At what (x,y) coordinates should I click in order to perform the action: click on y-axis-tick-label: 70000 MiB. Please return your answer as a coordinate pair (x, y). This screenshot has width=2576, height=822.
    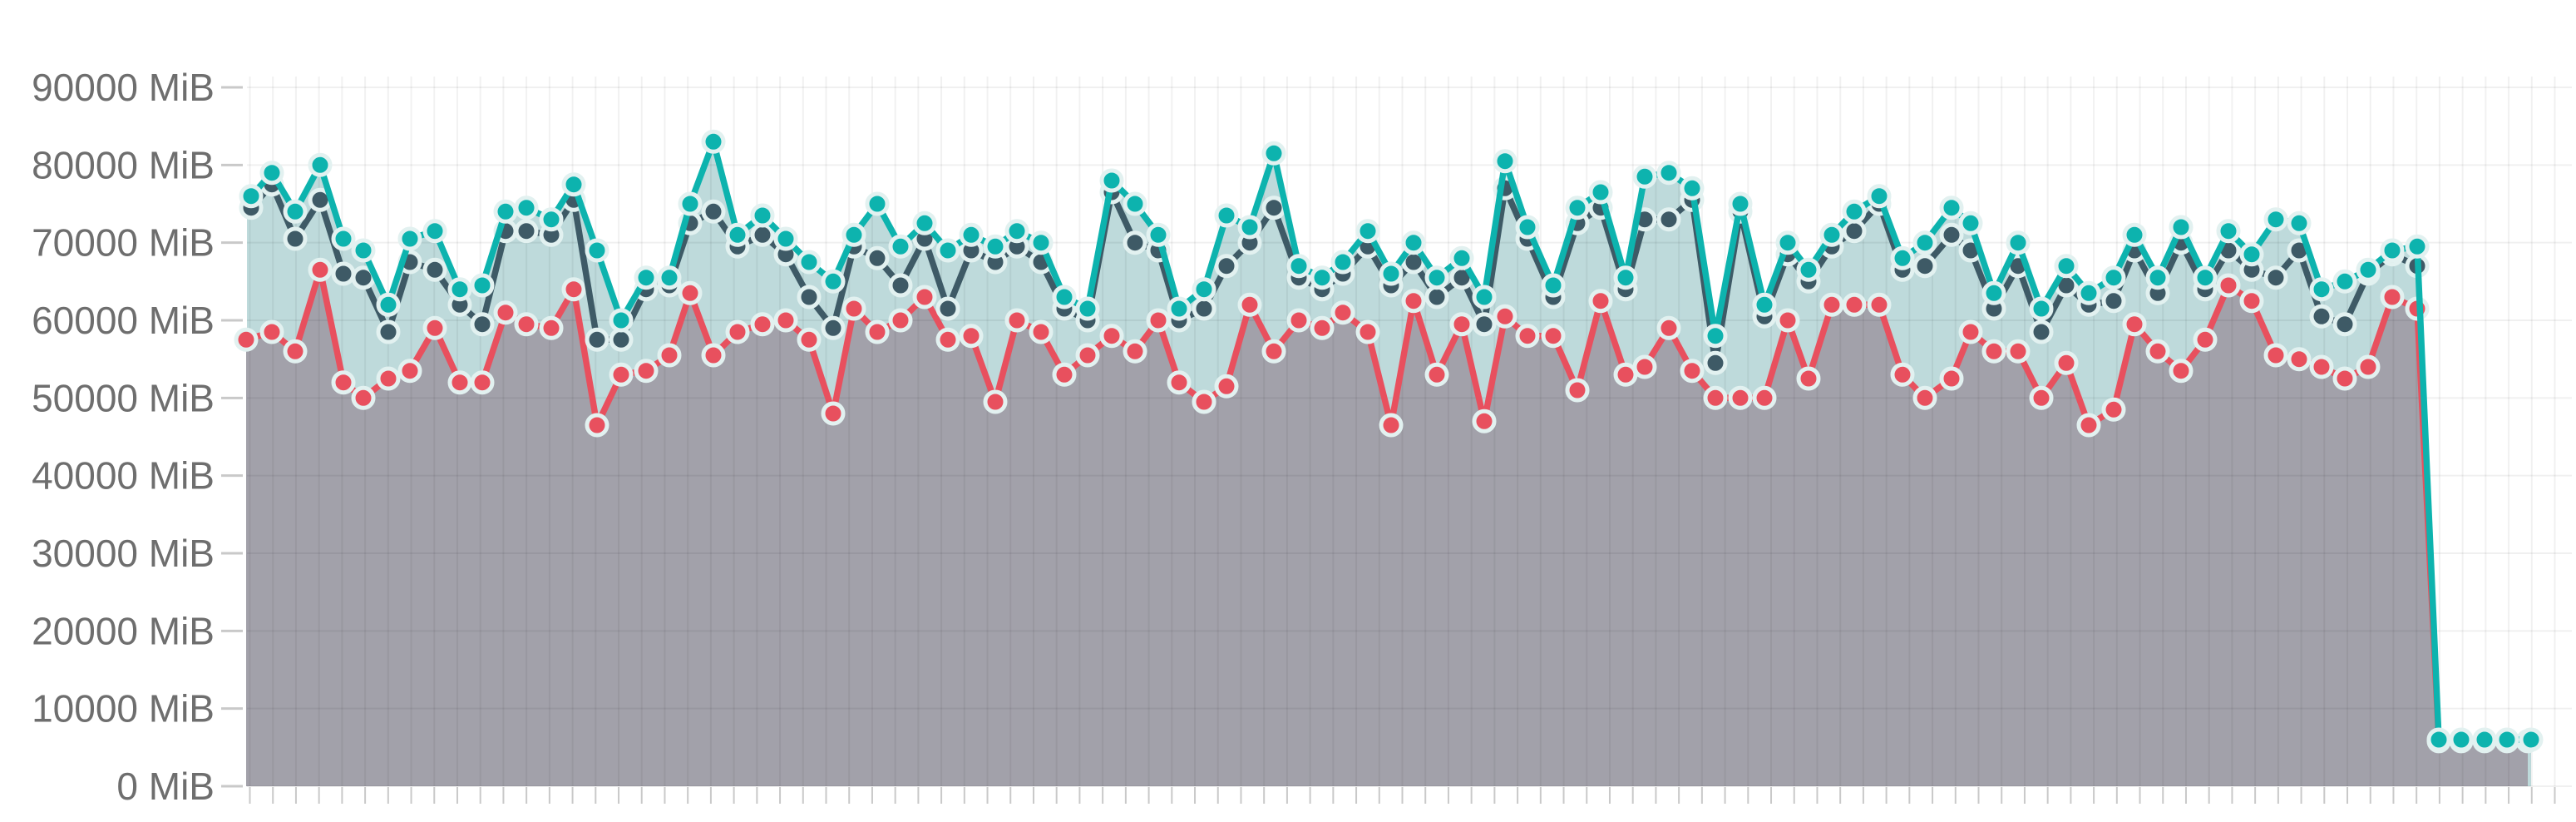
    Looking at the image, I should click on (123, 243).